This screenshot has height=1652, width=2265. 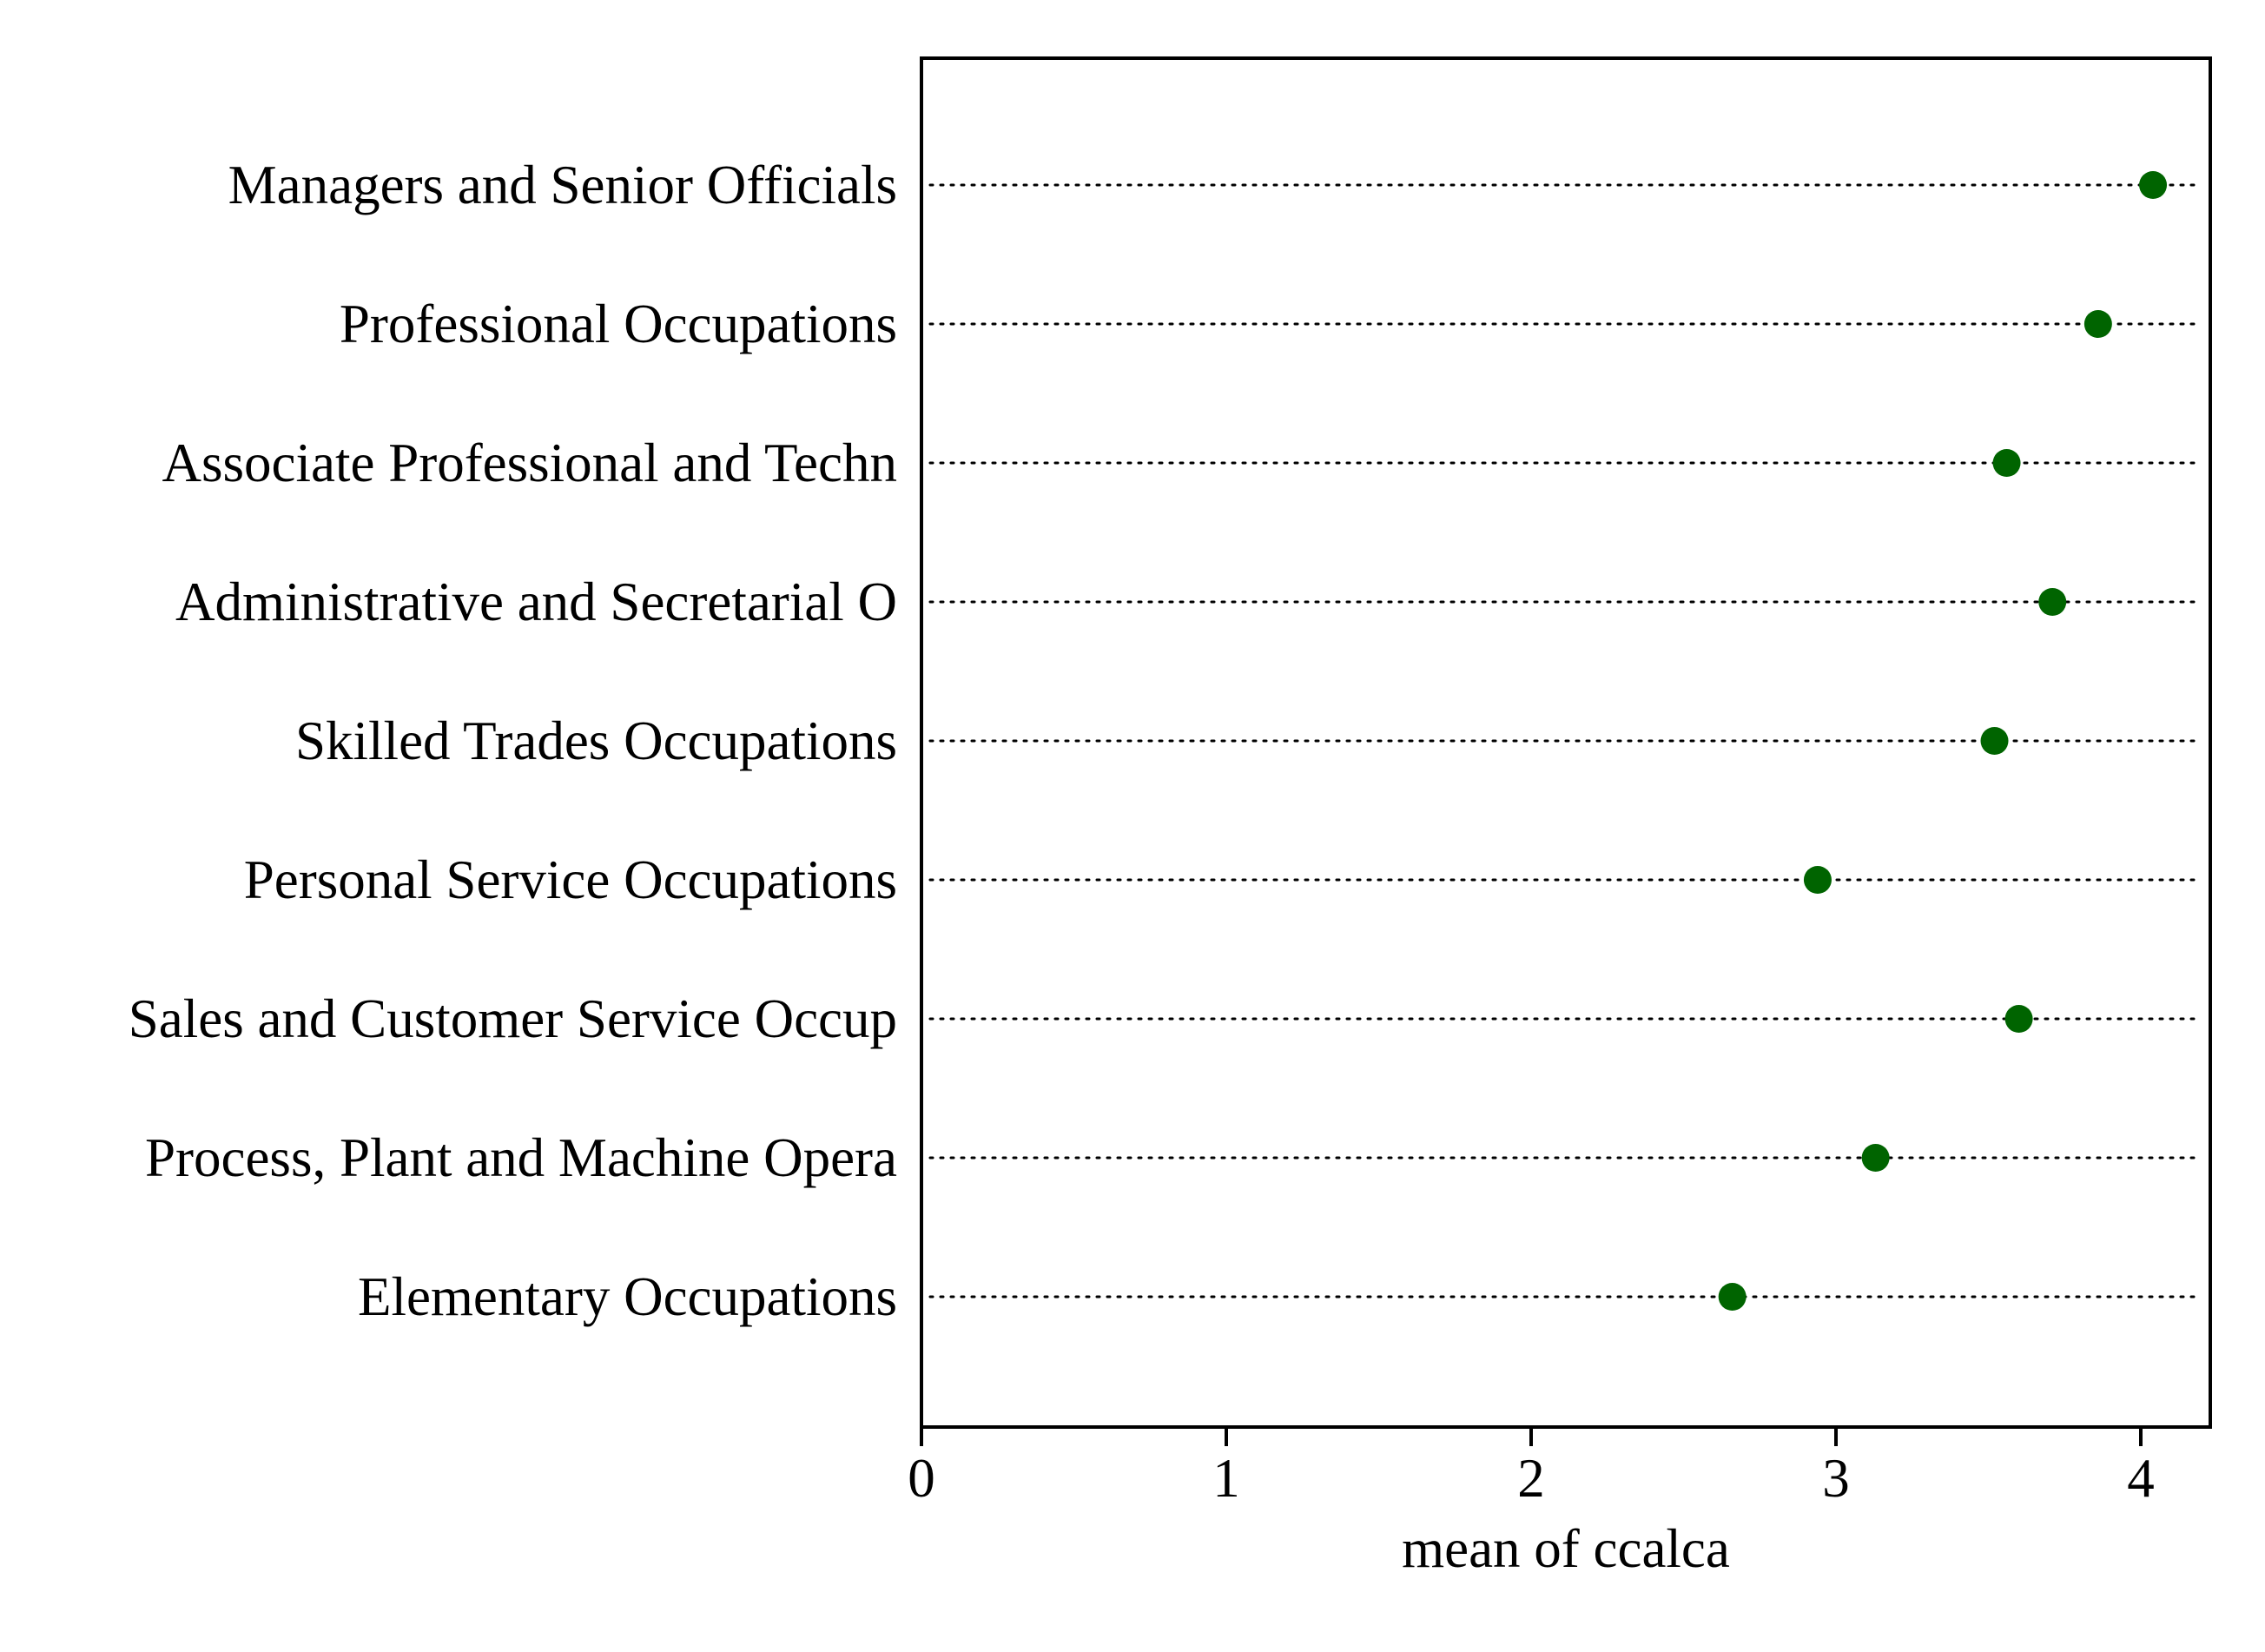 What do you see at coordinates (1226, 1478) in the screenshot?
I see `x-tick-label: 1` at bounding box center [1226, 1478].